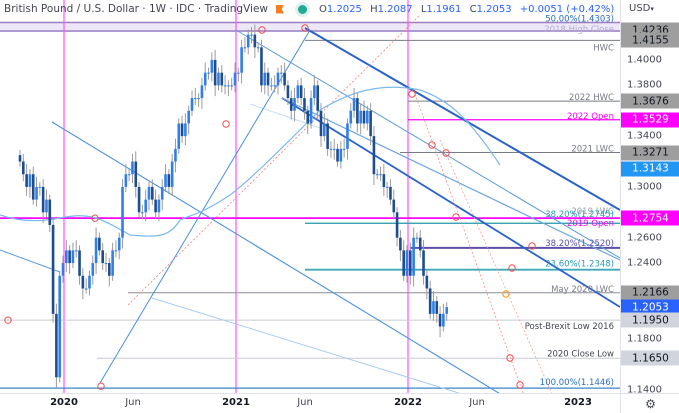 This screenshot has width=679, height=413. I want to click on flag-icon, so click(280, 9).